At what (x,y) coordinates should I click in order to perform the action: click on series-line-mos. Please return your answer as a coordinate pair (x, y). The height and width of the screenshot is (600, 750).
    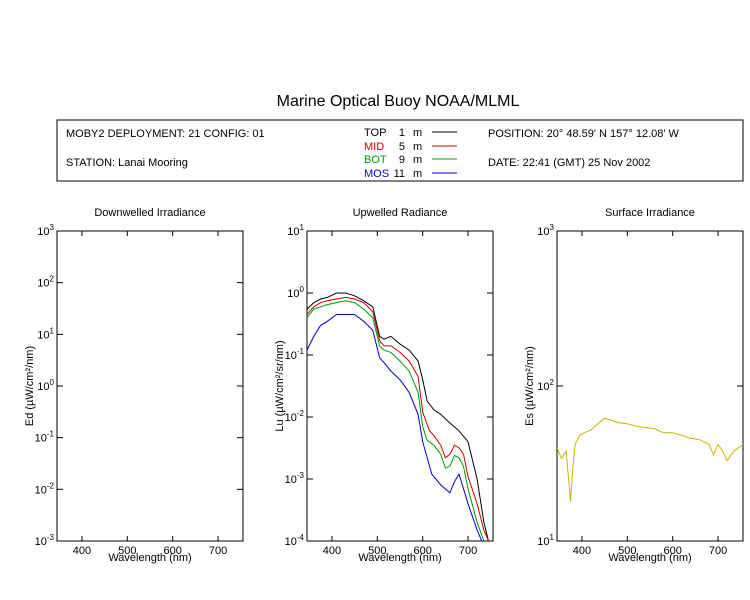
    Looking at the image, I should click on (395, 427).